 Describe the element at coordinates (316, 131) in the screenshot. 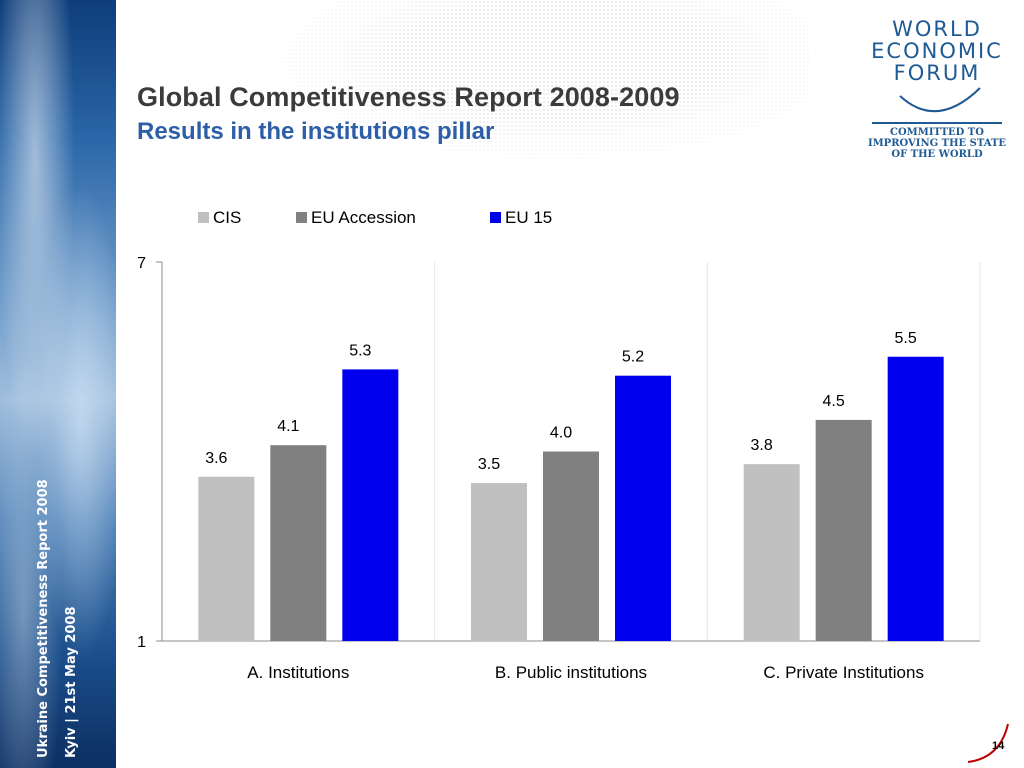

I see `slide-subtitle: Results in the institutions pillar` at that location.